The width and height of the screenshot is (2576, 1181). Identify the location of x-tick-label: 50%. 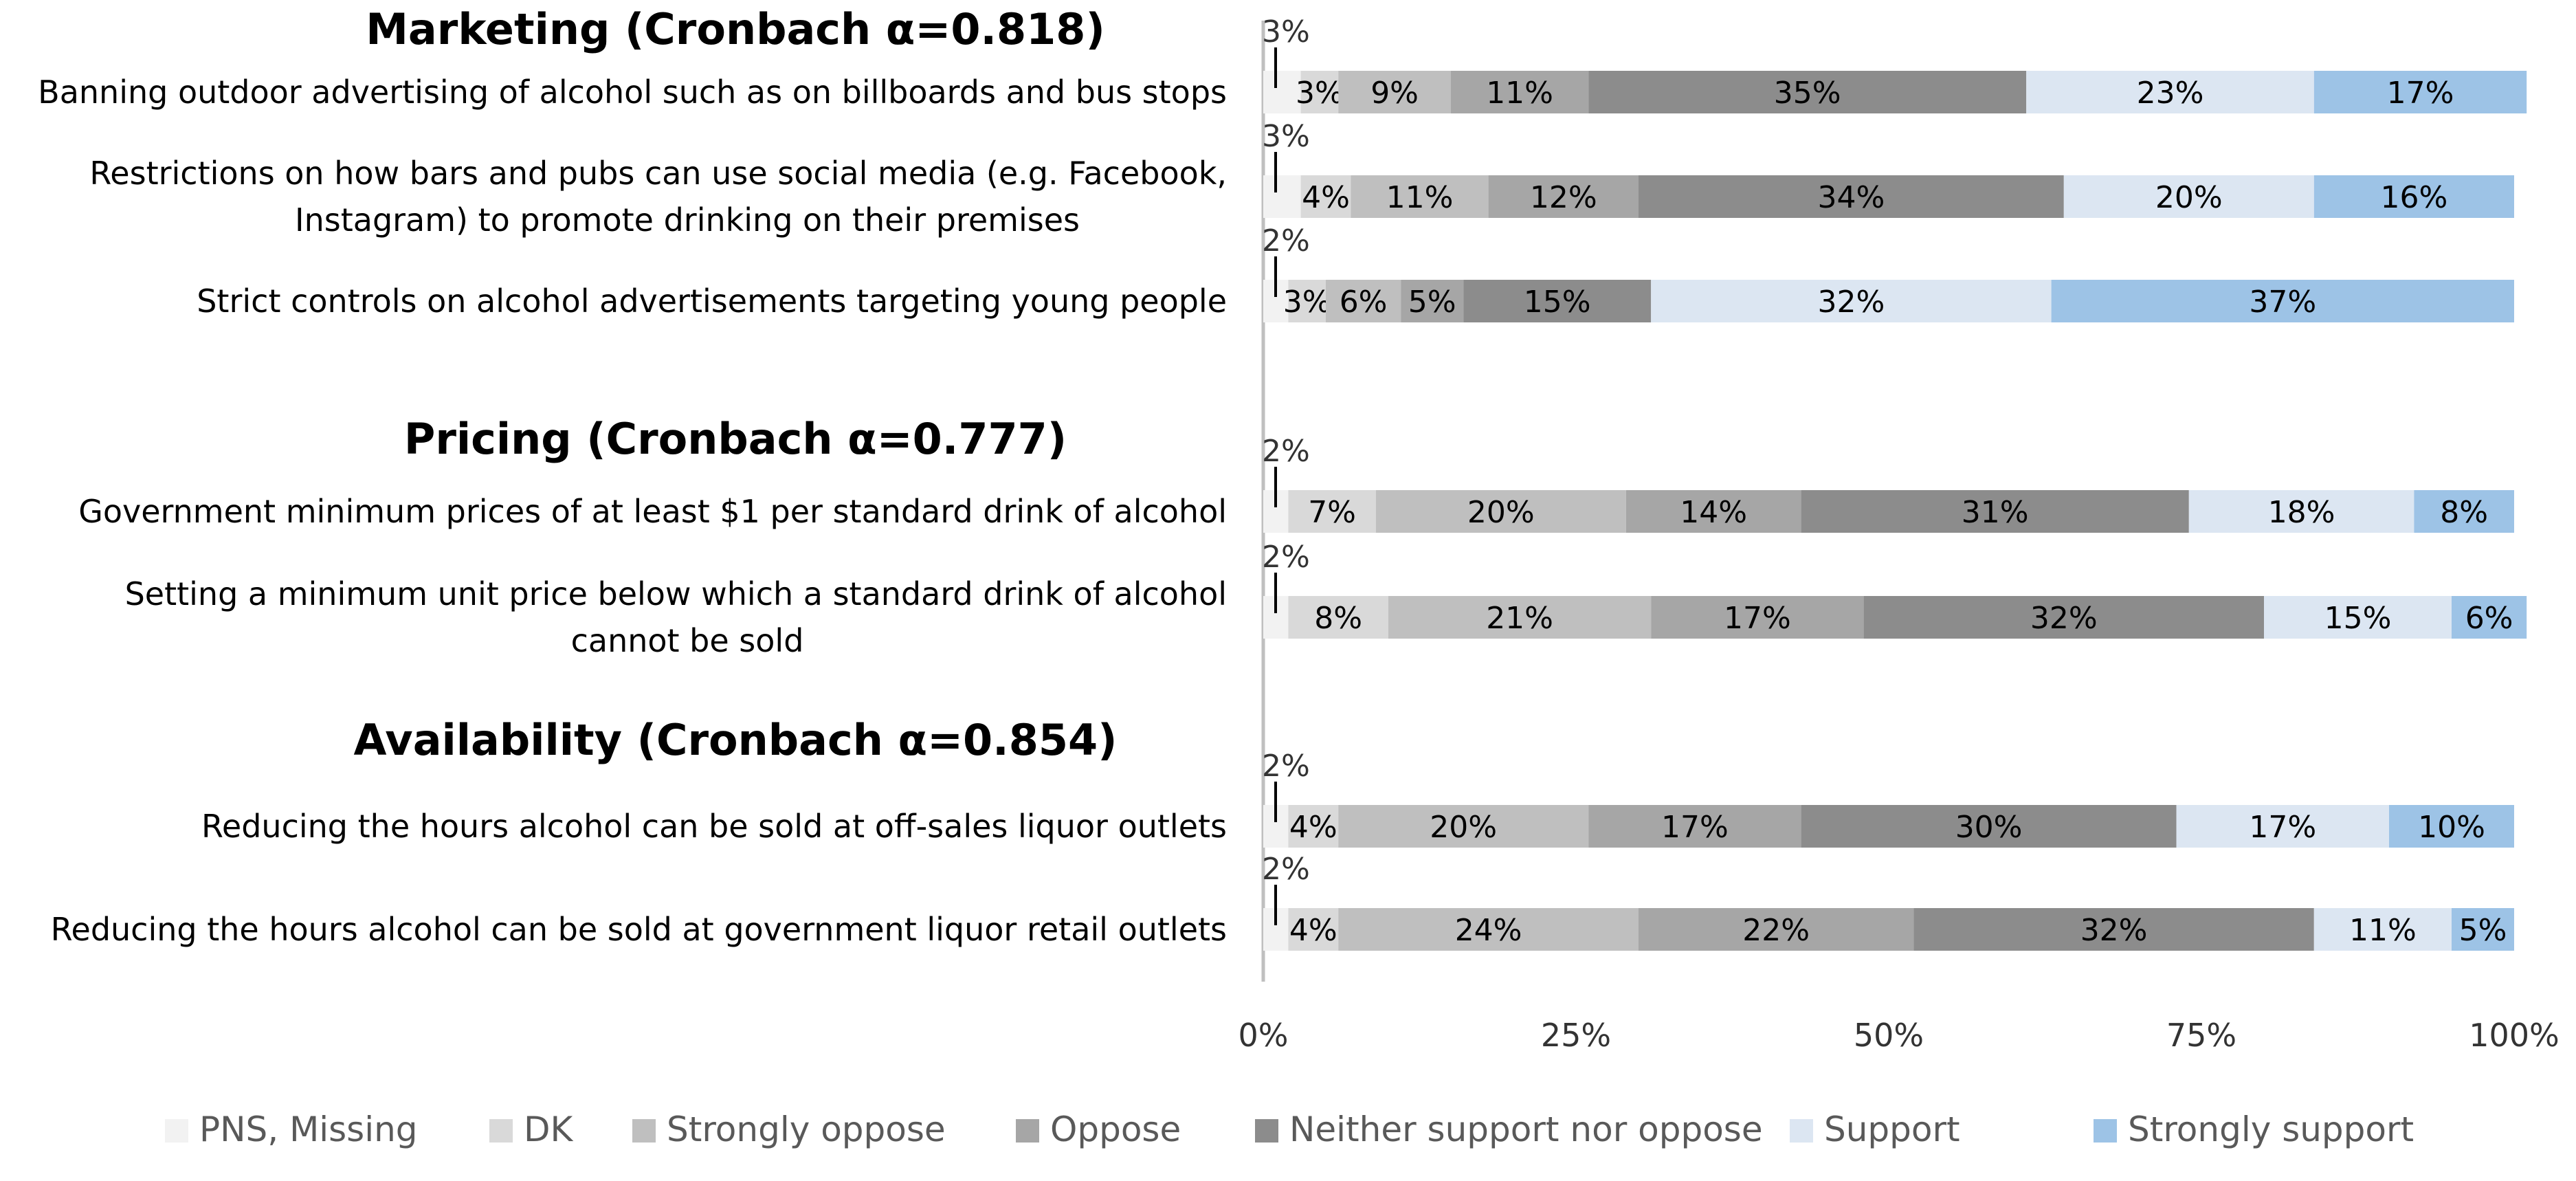
(1889, 1035).